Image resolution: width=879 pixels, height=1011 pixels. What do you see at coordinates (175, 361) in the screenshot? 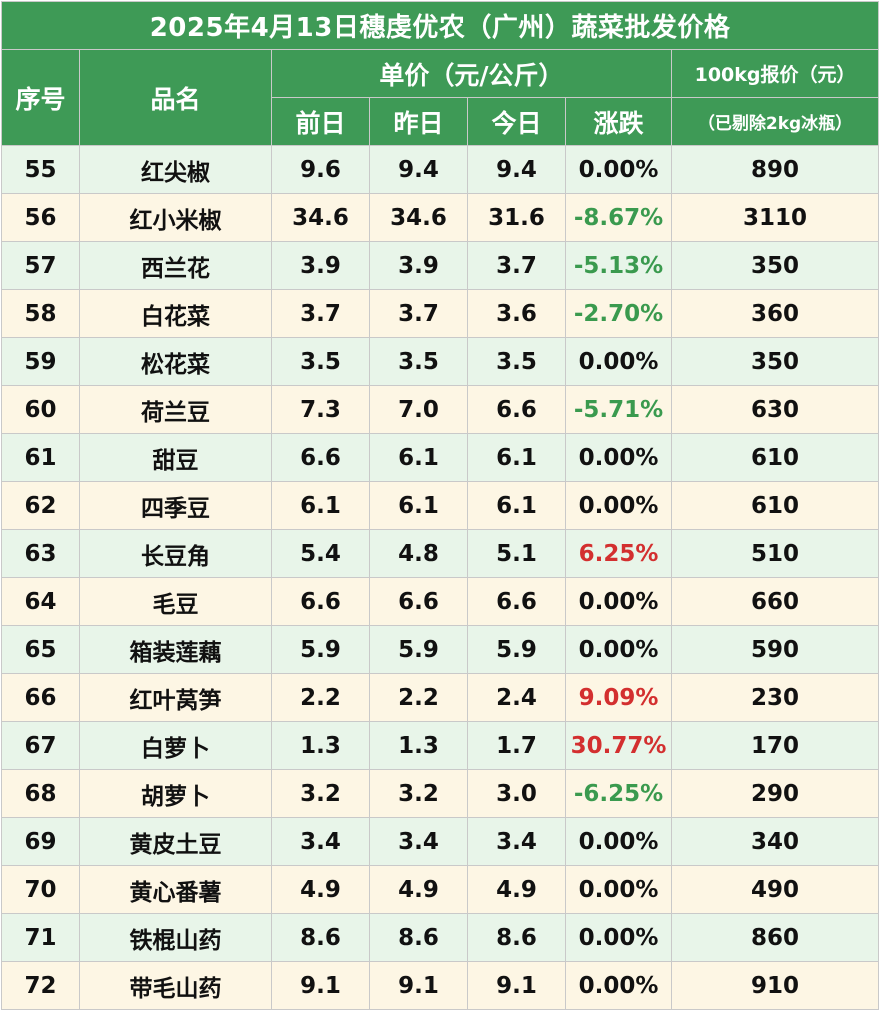
I see `cell-name: 松花菜` at bounding box center [175, 361].